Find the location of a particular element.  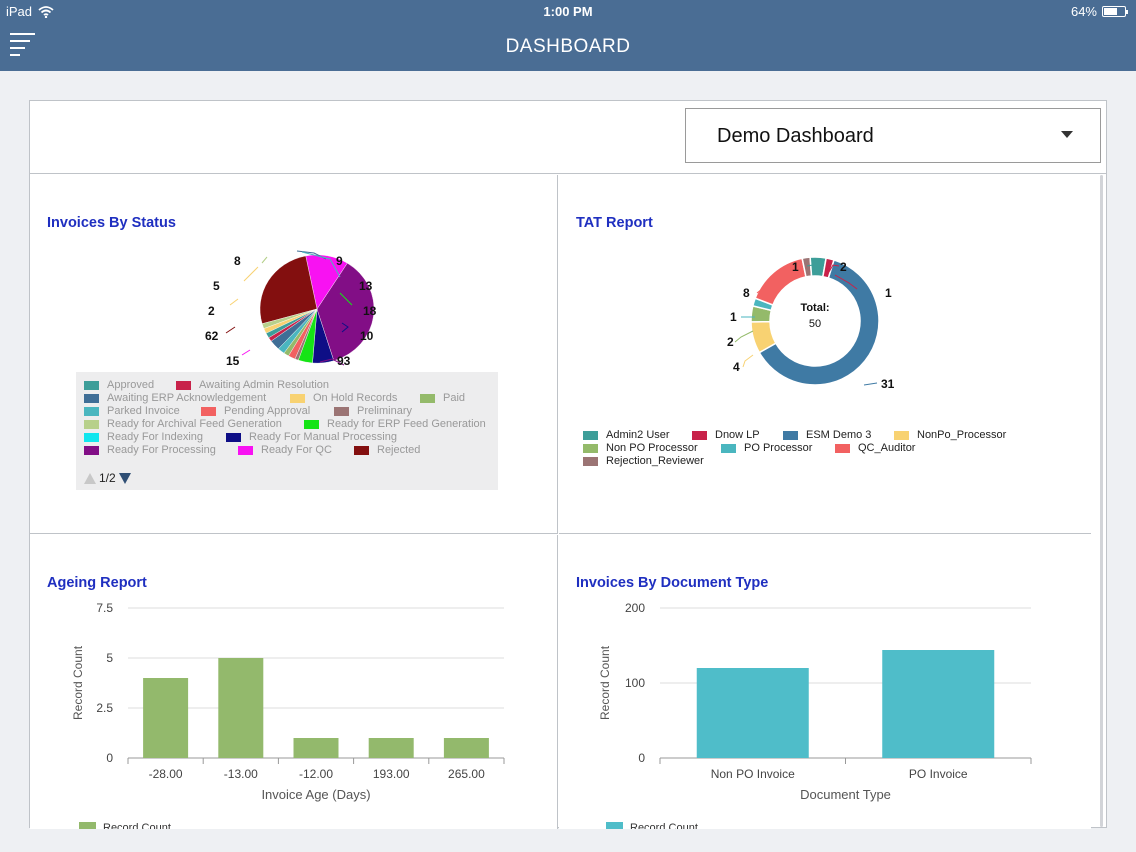

legend-item: NonPo_Processor is located at coordinates (950, 435).